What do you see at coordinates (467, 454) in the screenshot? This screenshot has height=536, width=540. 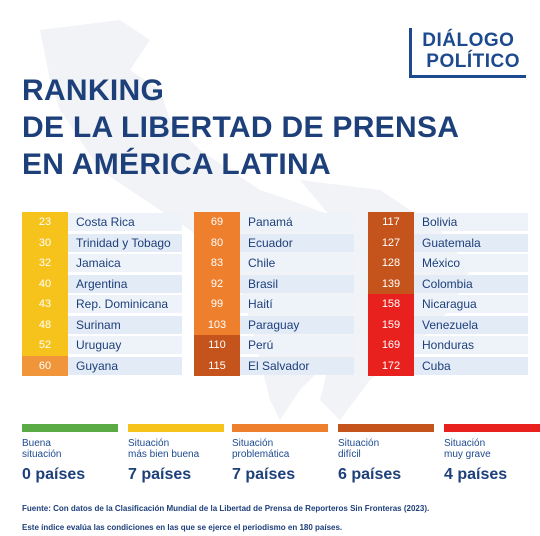 I see `legend-label-line-2: muy grave` at bounding box center [467, 454].